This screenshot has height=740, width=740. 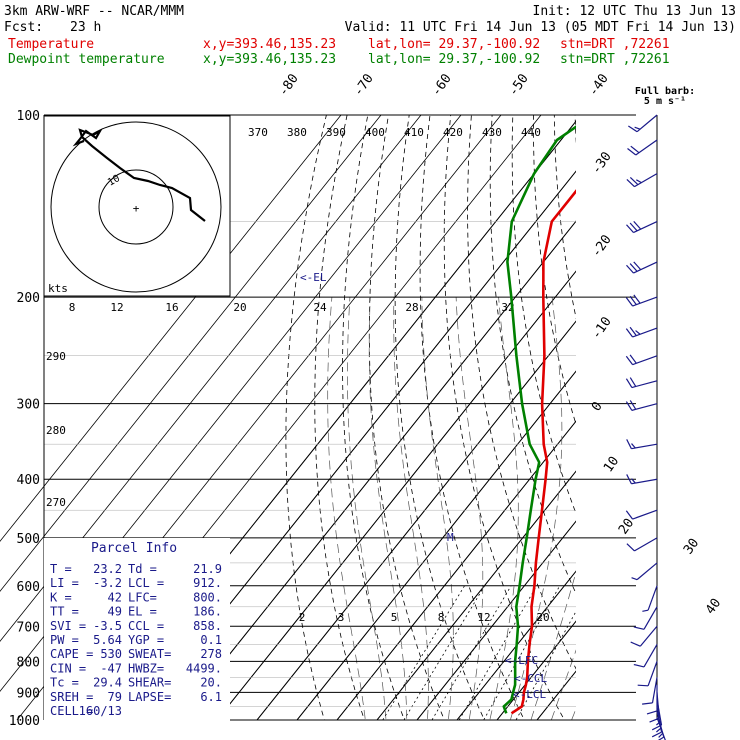 I want to click on lfc-marker: <-LFC, so click(x=521, y=660).